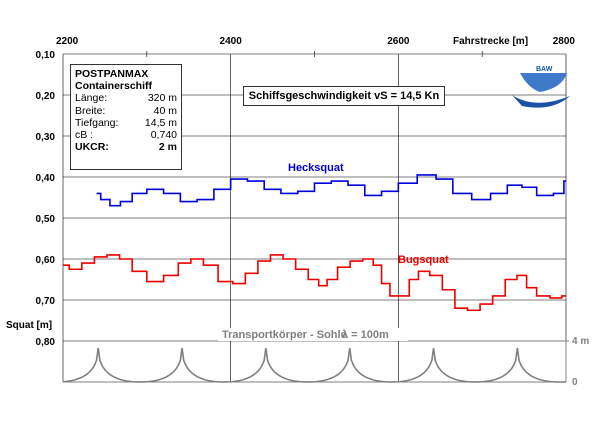  Describe the element at coordinates (490, 41) in the screenshot. I see `x-axis-label: Fahrstrecke [m]` at that location.